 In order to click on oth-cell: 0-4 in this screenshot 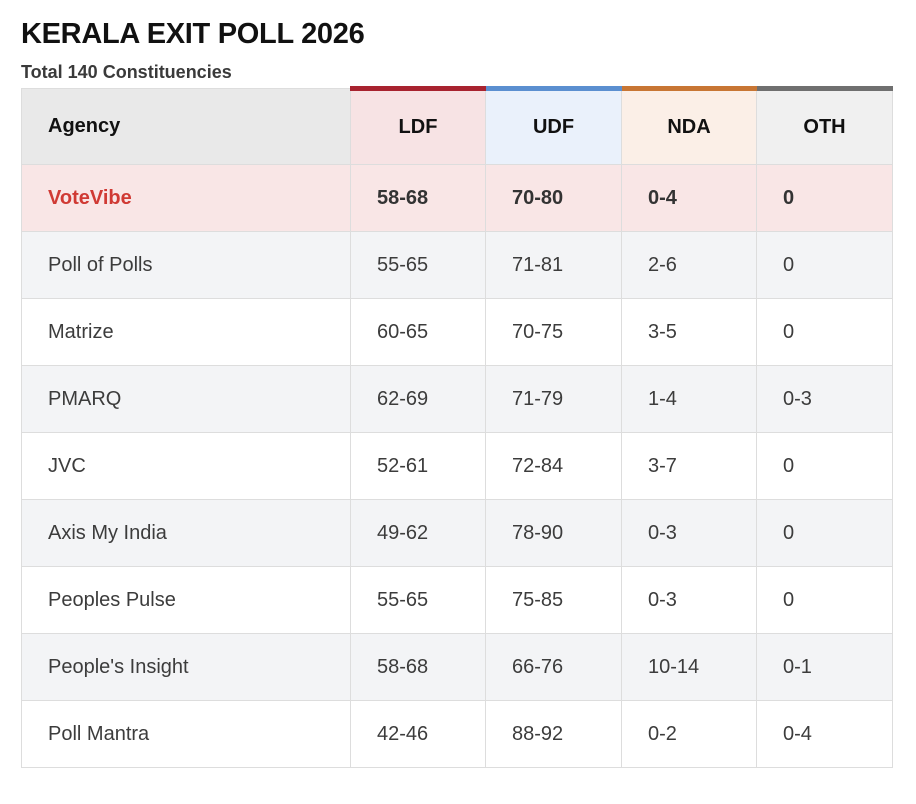, I will do `click(824, 734)`.